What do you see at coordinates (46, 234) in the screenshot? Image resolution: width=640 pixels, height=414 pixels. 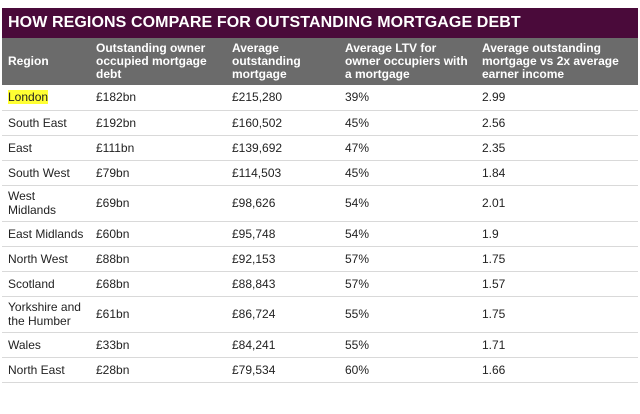 I see `cell-region: East Midlands` at bounding box center [46, 234].